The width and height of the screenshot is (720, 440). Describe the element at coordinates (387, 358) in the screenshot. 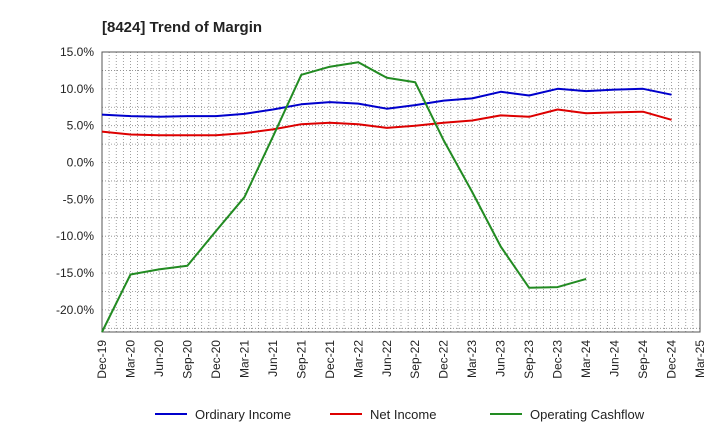

I see `x-tick-label: Jun-22` at that location.